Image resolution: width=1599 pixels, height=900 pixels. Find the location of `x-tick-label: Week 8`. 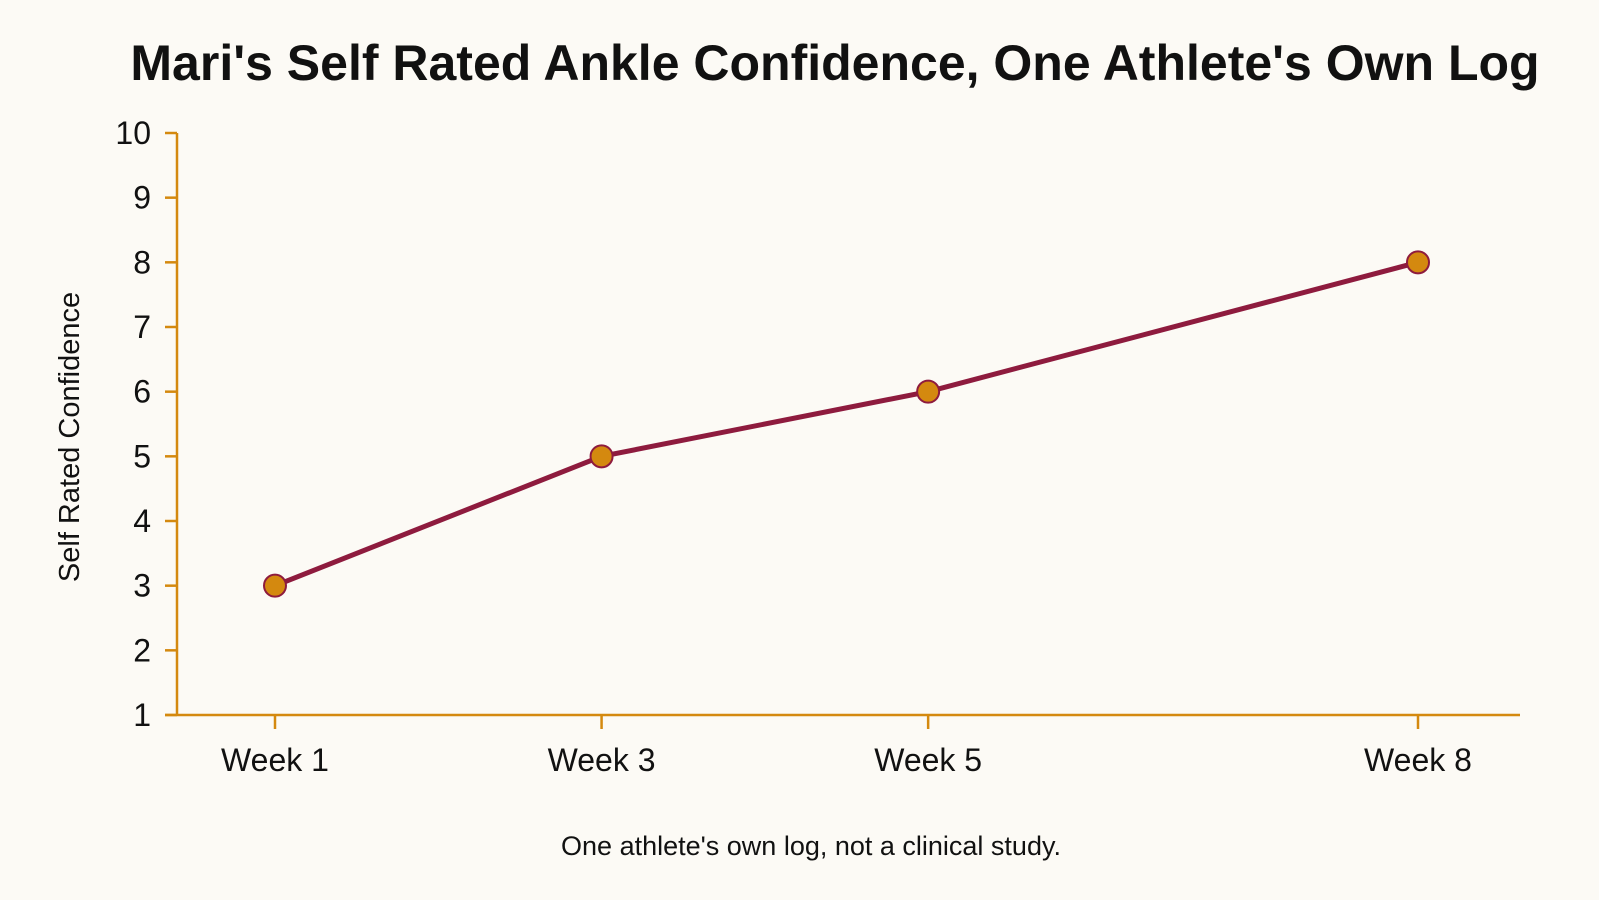

x-tick-label: Week 8 is located at coordinates (1418, 760).